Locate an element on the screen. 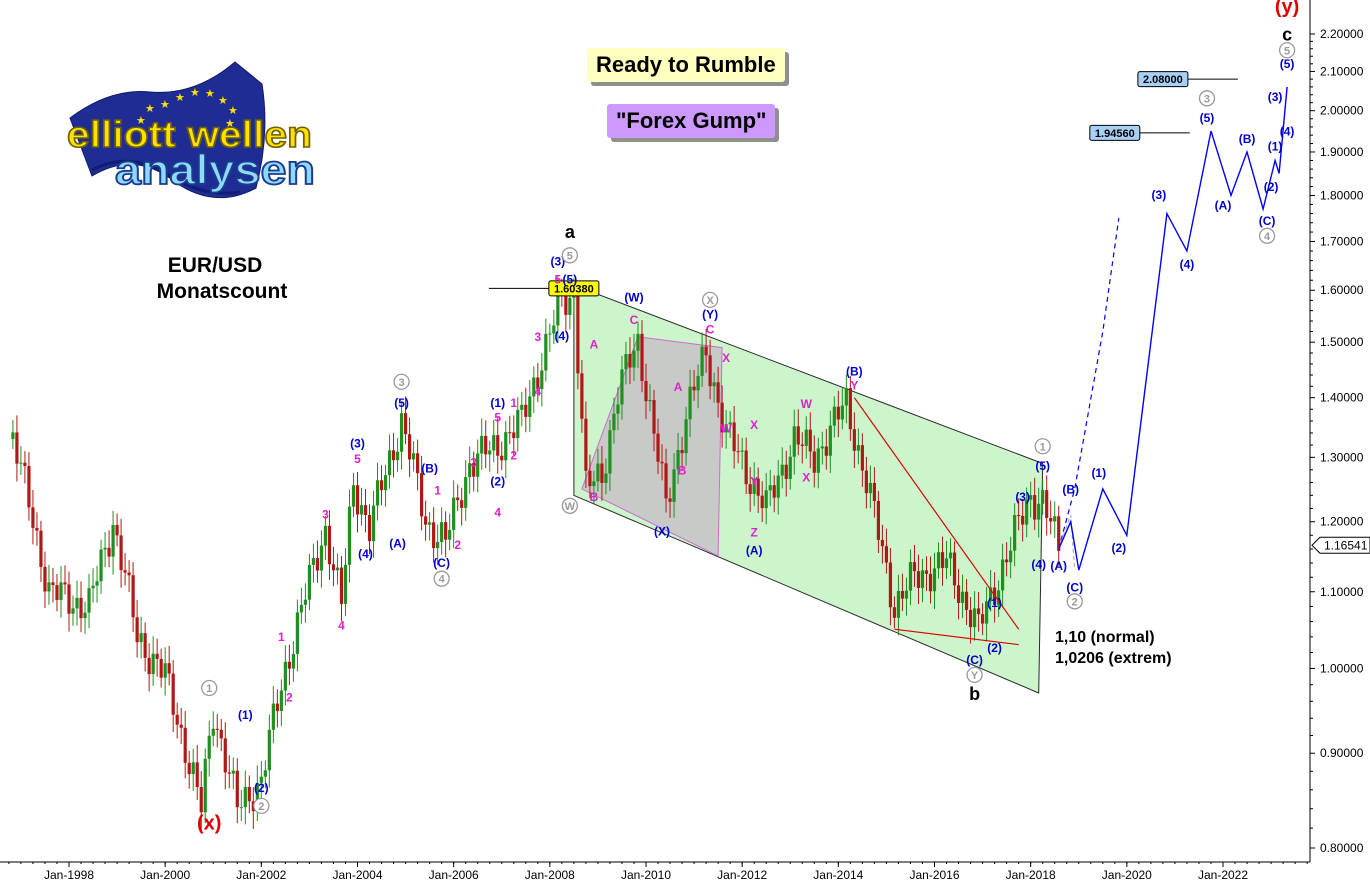 The height and width of the screenshot is (884, 1370). wave-label-2: 2 is located at coordinates (261, 807).